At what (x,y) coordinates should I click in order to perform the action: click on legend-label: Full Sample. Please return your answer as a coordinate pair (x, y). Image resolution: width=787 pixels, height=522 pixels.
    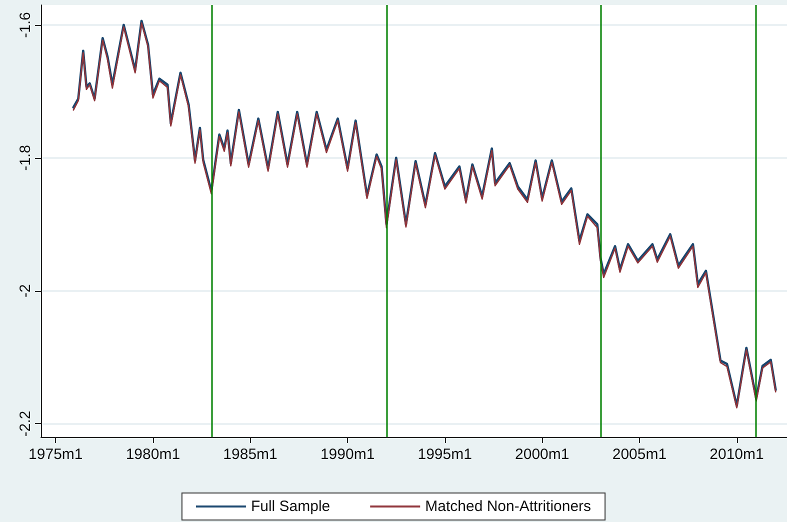
    Looking at the image, I should click on (290, 506).